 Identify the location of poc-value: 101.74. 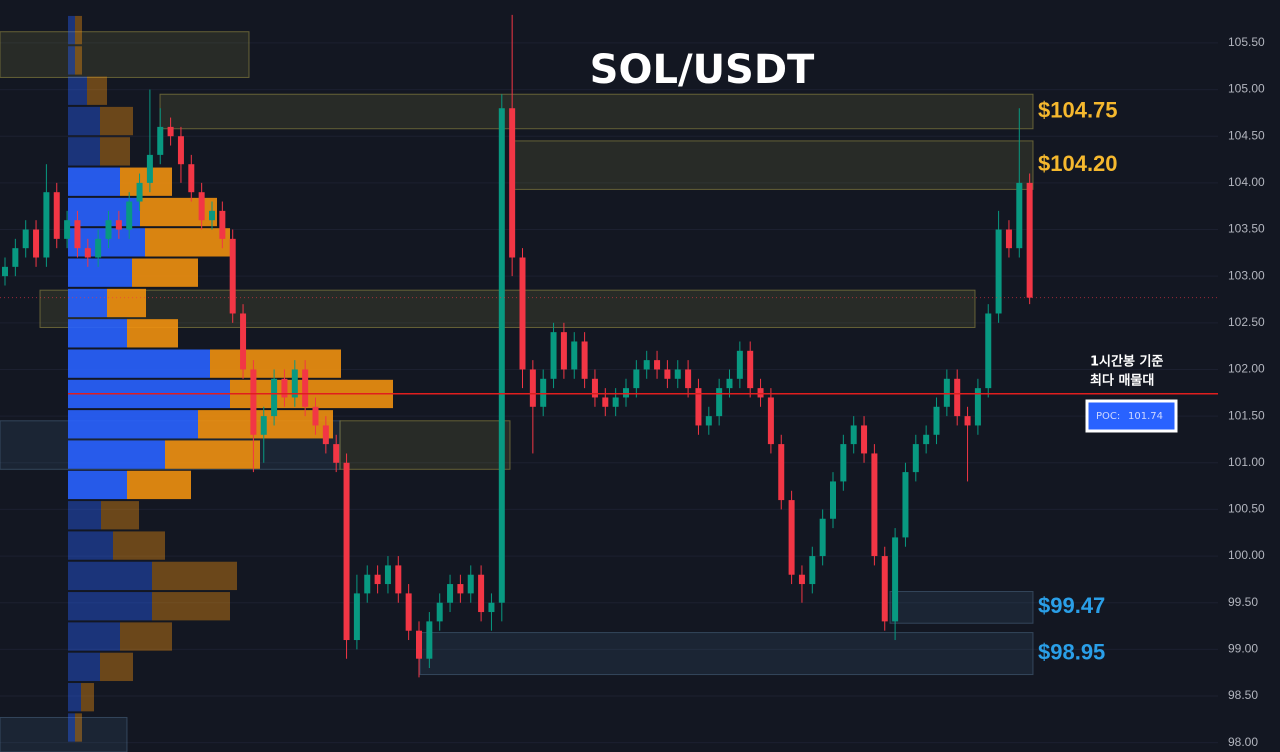
(1145, 416).